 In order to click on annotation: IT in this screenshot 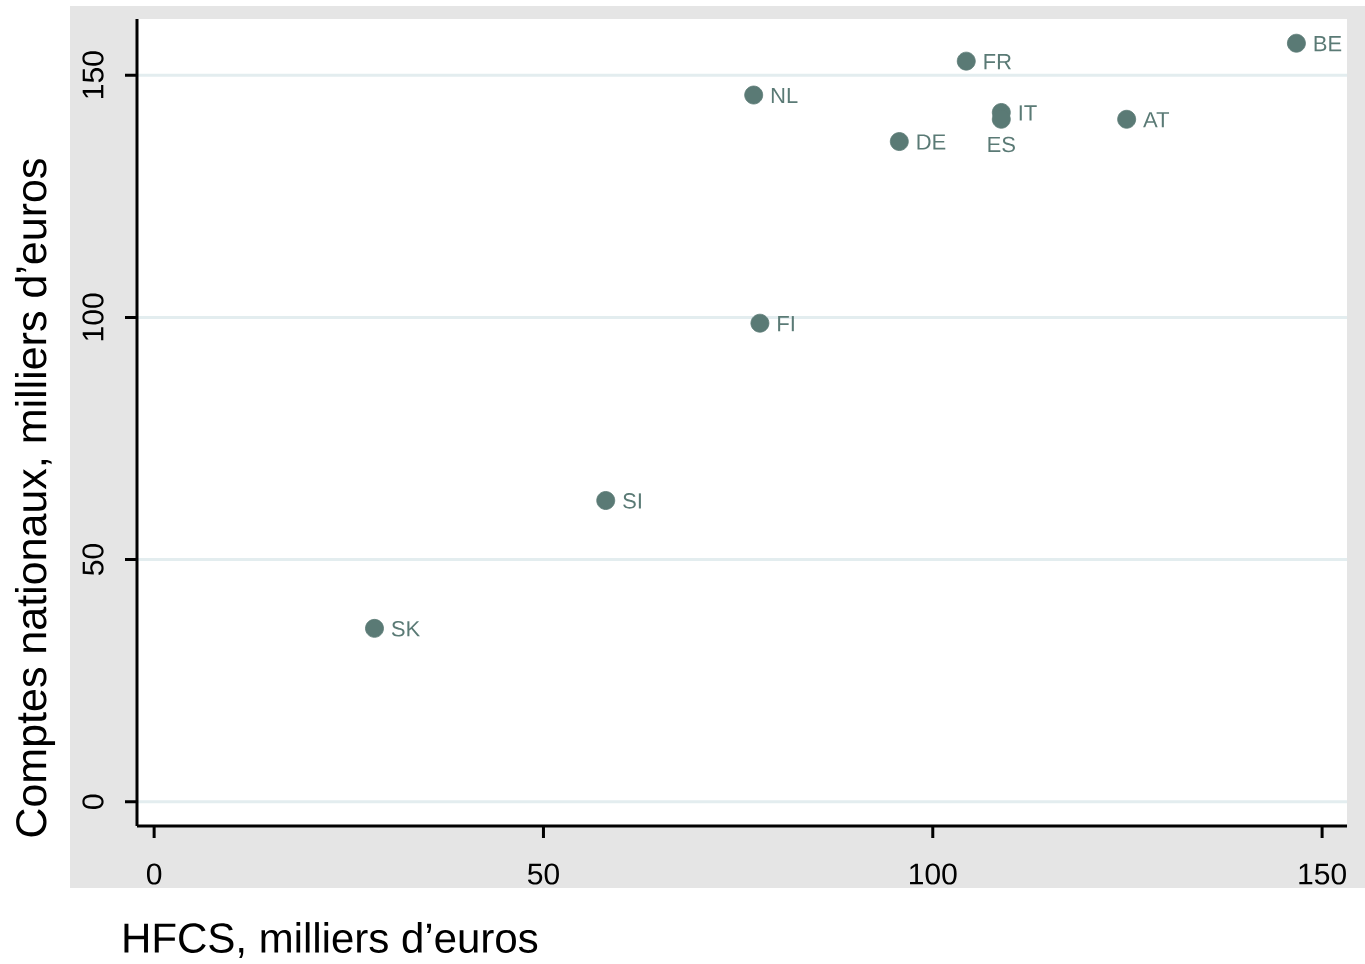, I will do `click(1028, 113)`.